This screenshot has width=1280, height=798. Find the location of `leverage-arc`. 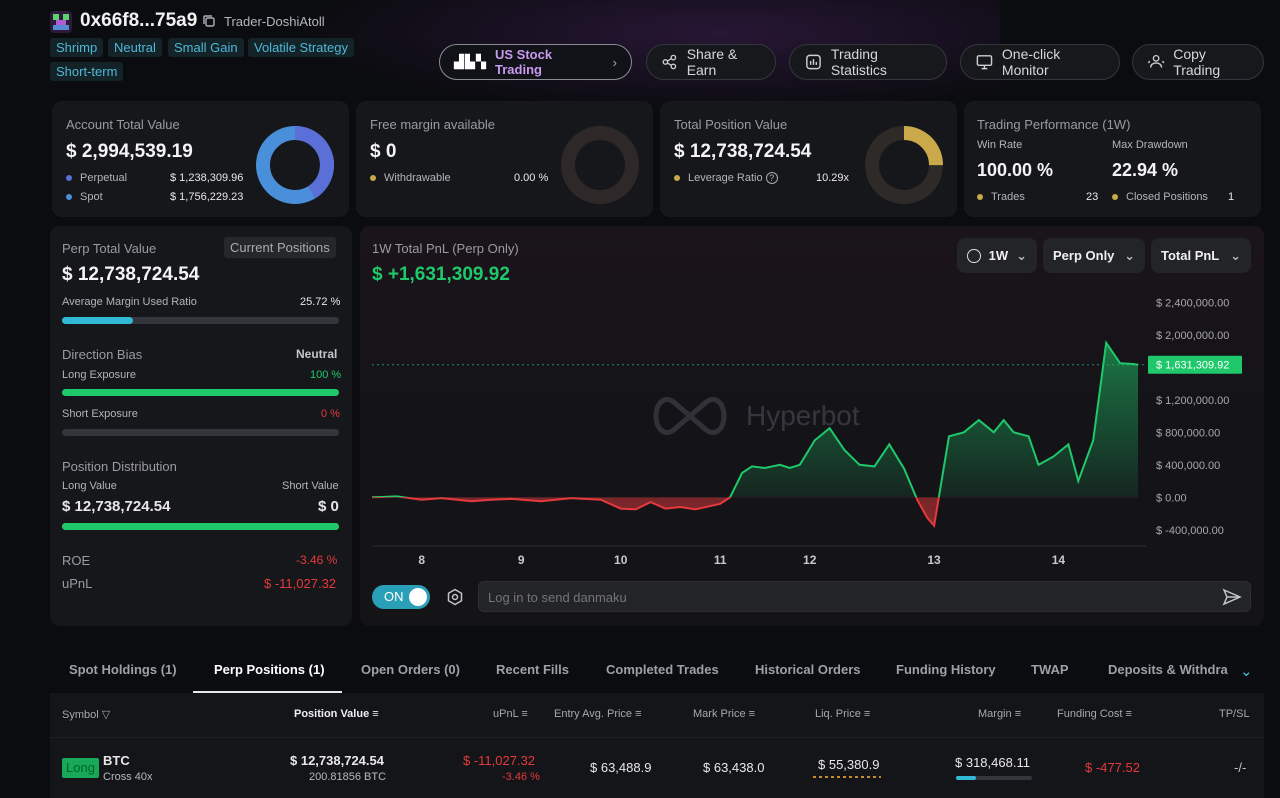

leverage-arc is located at coordinates (904, 165).